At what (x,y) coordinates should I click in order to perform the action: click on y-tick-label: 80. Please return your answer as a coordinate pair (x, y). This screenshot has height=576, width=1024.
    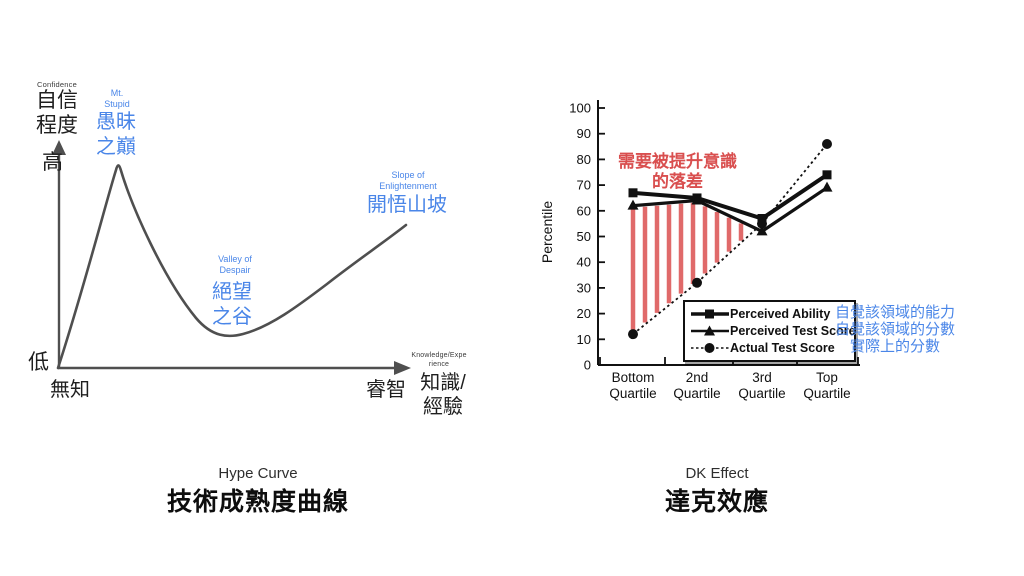
    Looking at the image, I should click on (584, 159).